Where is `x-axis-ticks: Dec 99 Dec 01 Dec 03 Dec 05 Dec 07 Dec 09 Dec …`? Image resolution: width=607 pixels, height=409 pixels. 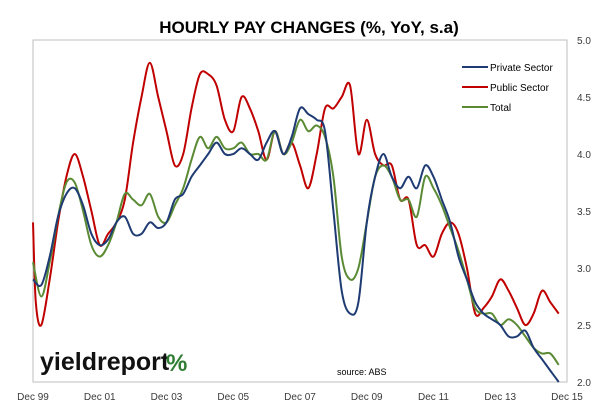 x-axis-ticks: Dec 99 Dec 01 Dec 03 Dec 05 Dec 07 Dec 09 Dec … is located at coordinates (300, 397).